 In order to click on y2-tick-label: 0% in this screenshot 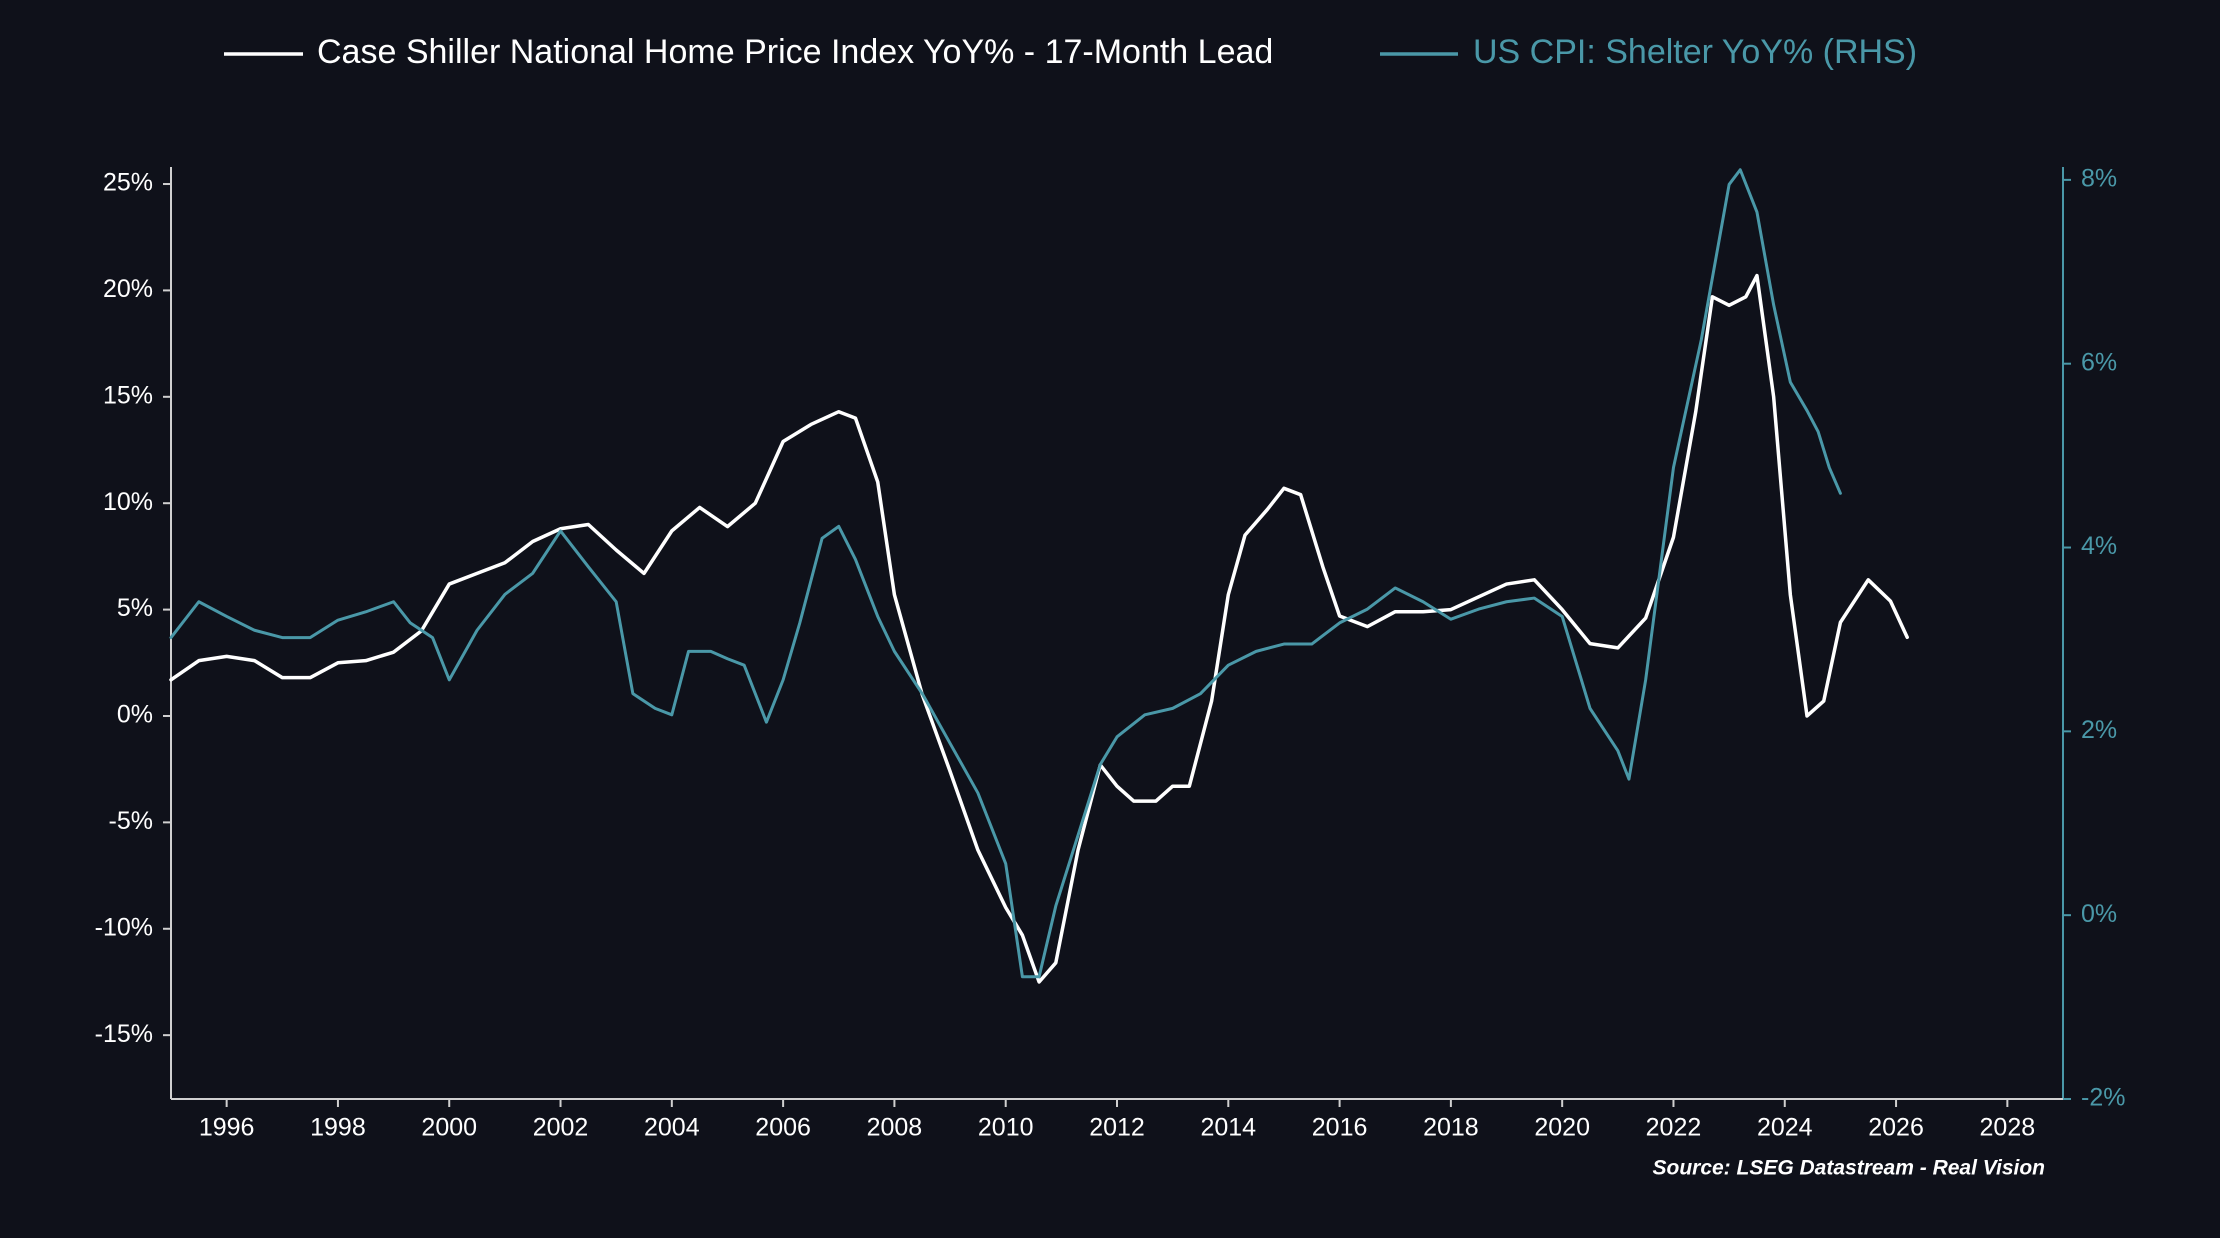, I will do `click(2099, 914)`.